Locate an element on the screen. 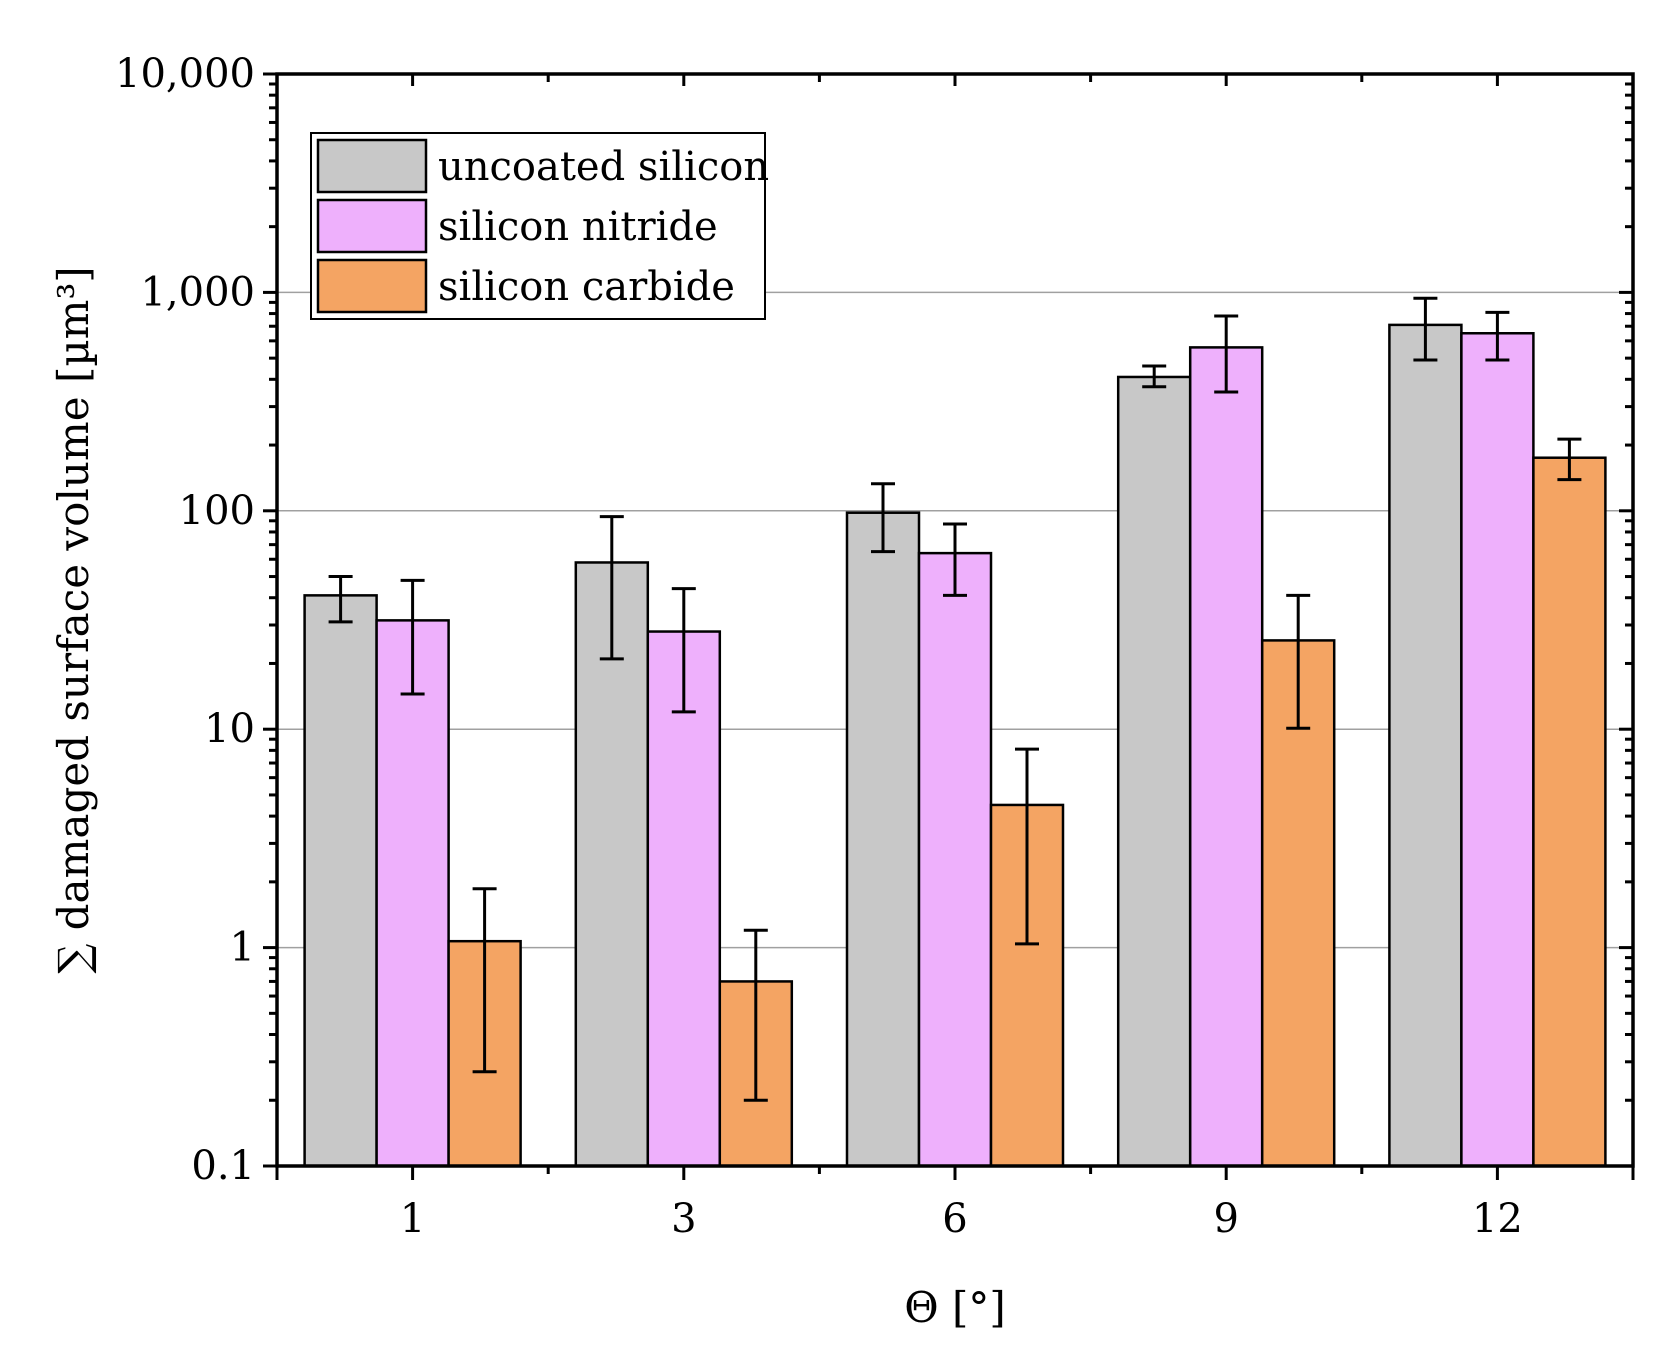  legend-label: silicon nitride is located at coordinates (578, 227).